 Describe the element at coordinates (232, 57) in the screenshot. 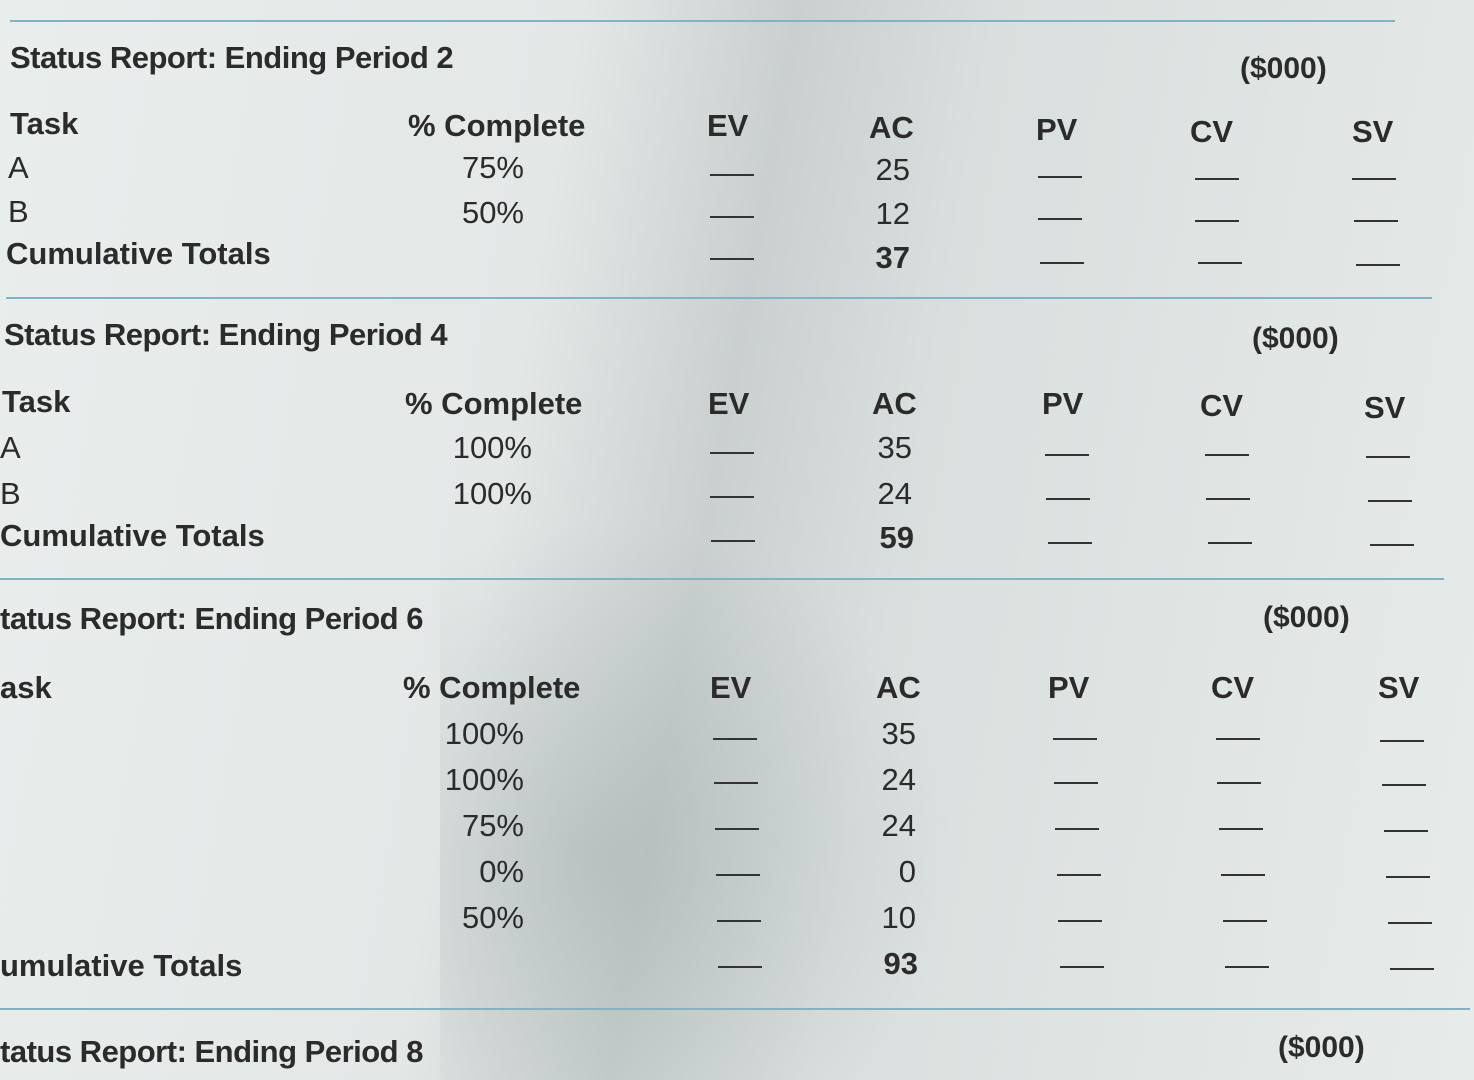

I see `report-title: Status Report: Ending Period 2` at that location.